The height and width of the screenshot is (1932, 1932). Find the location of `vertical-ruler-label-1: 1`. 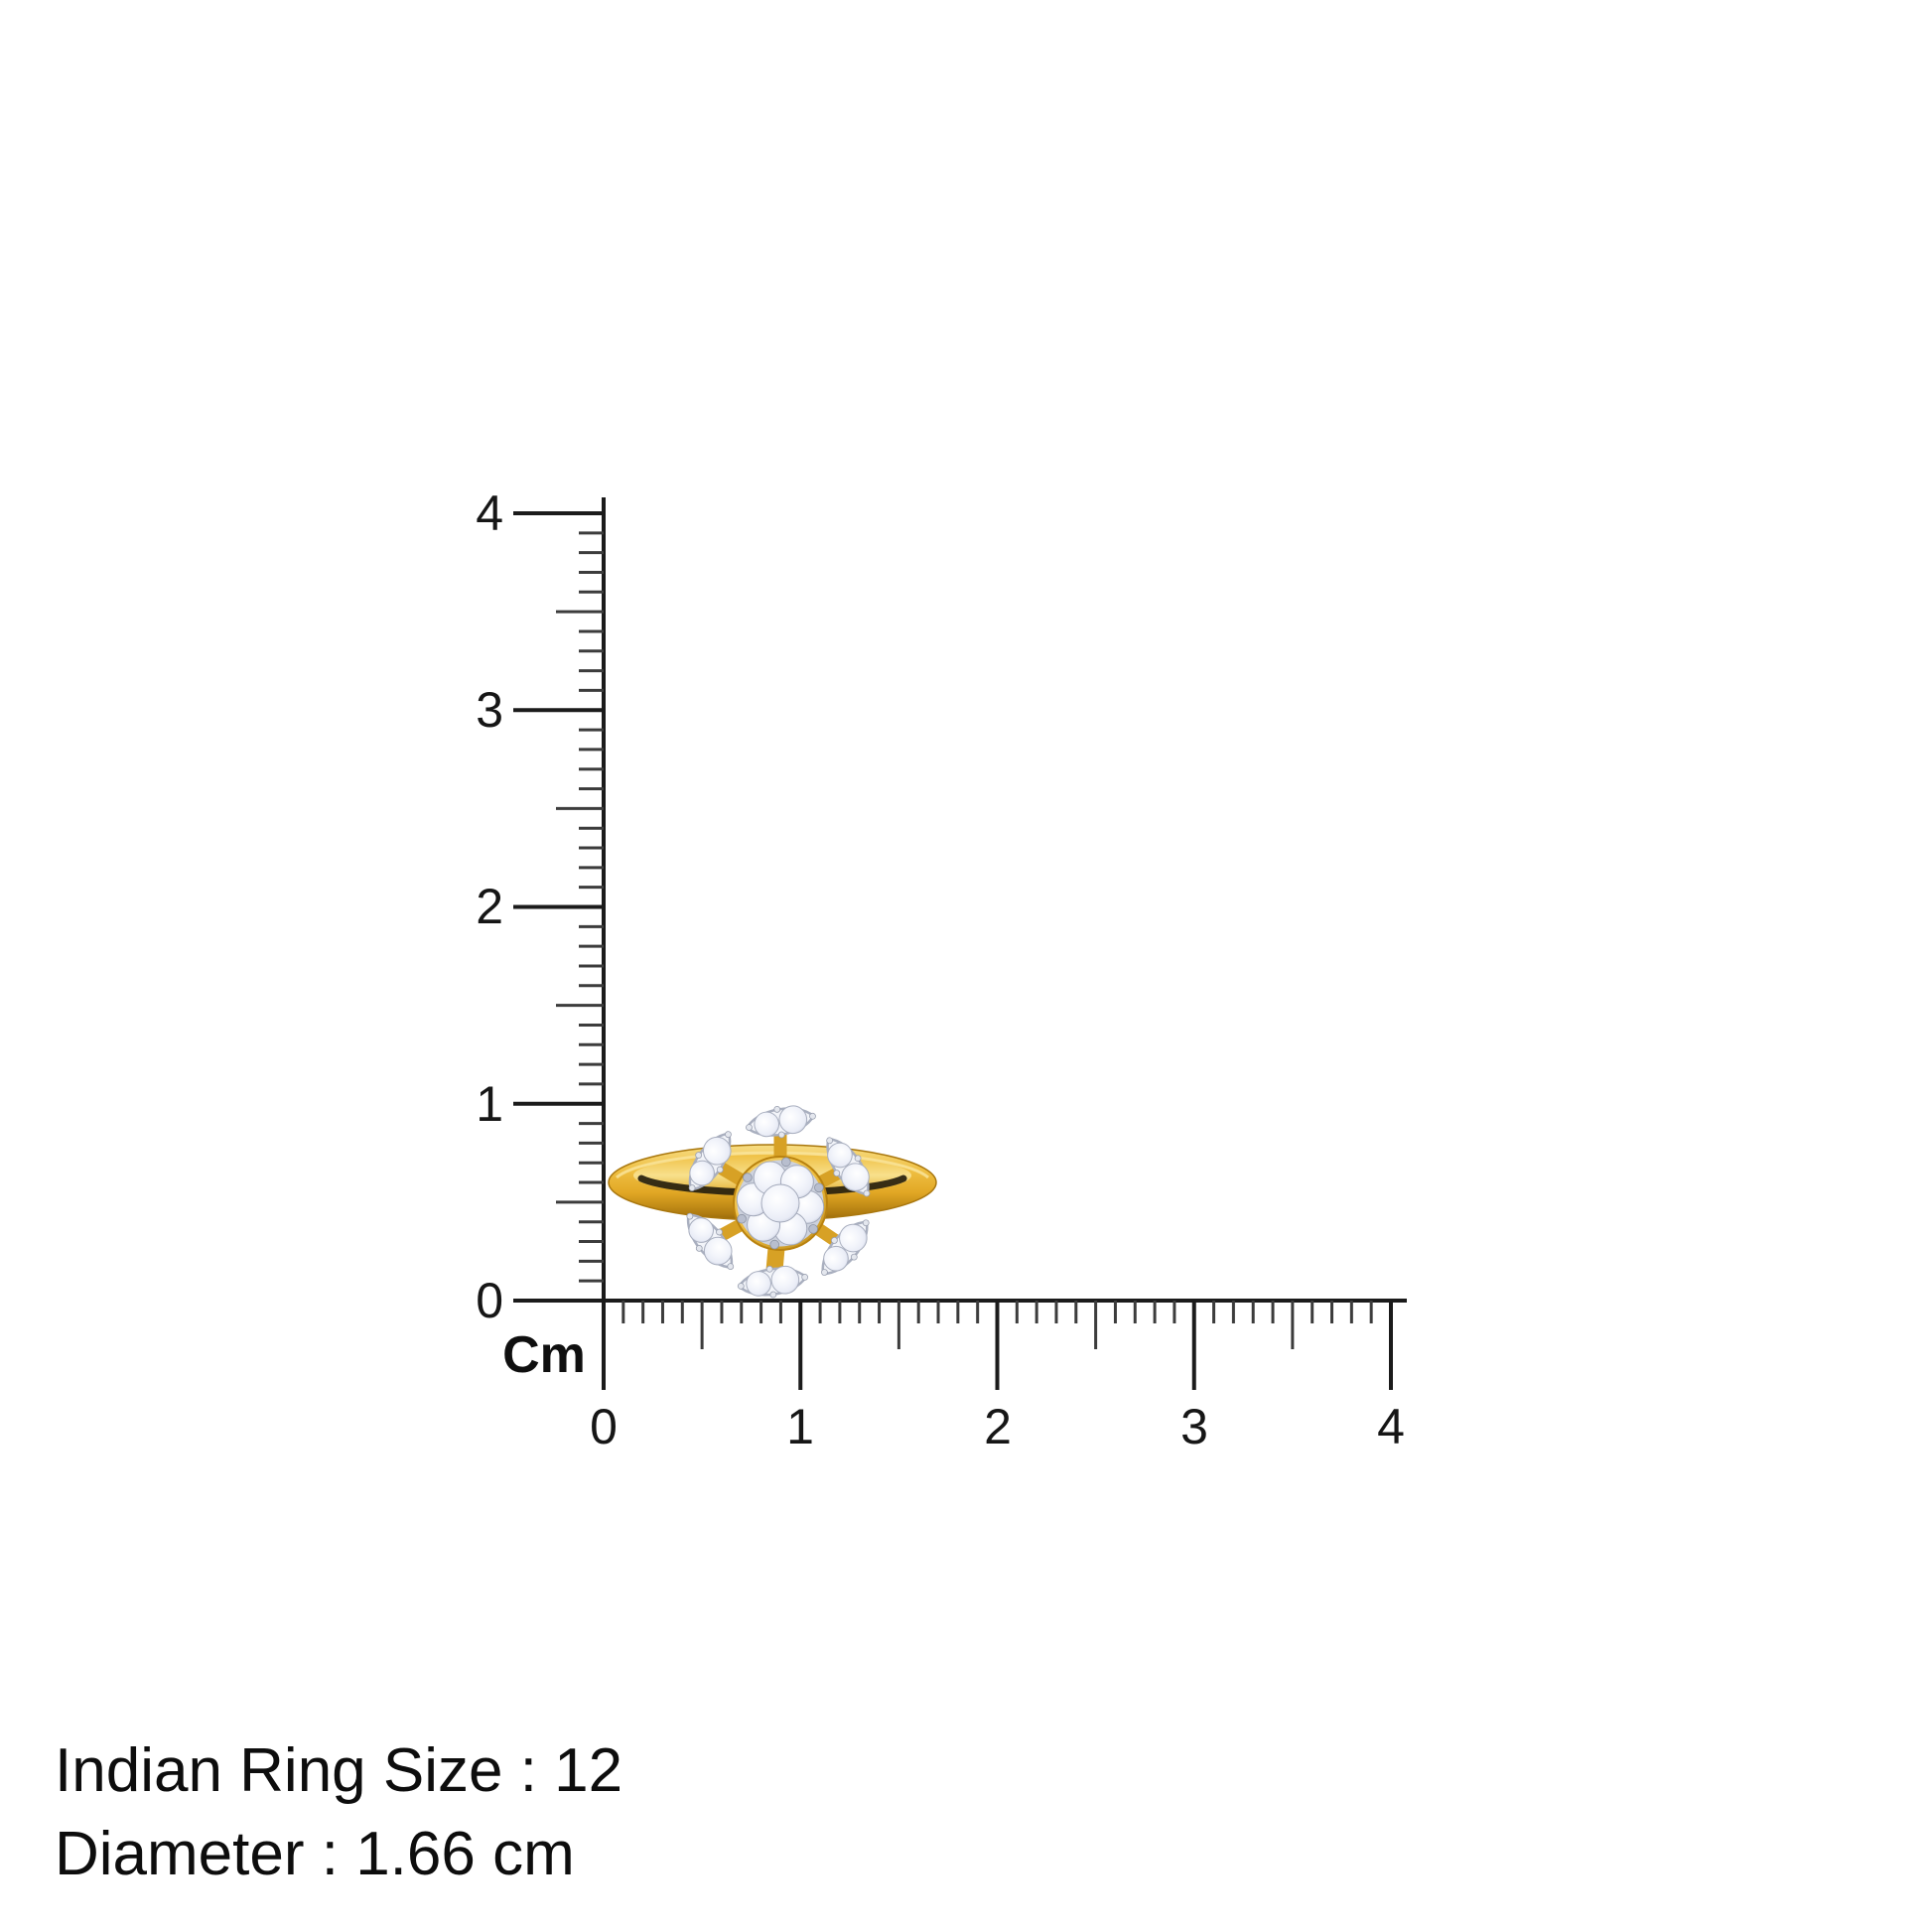

vertical-ruler-label-1: 1 is located at coordinates (490, 1104).